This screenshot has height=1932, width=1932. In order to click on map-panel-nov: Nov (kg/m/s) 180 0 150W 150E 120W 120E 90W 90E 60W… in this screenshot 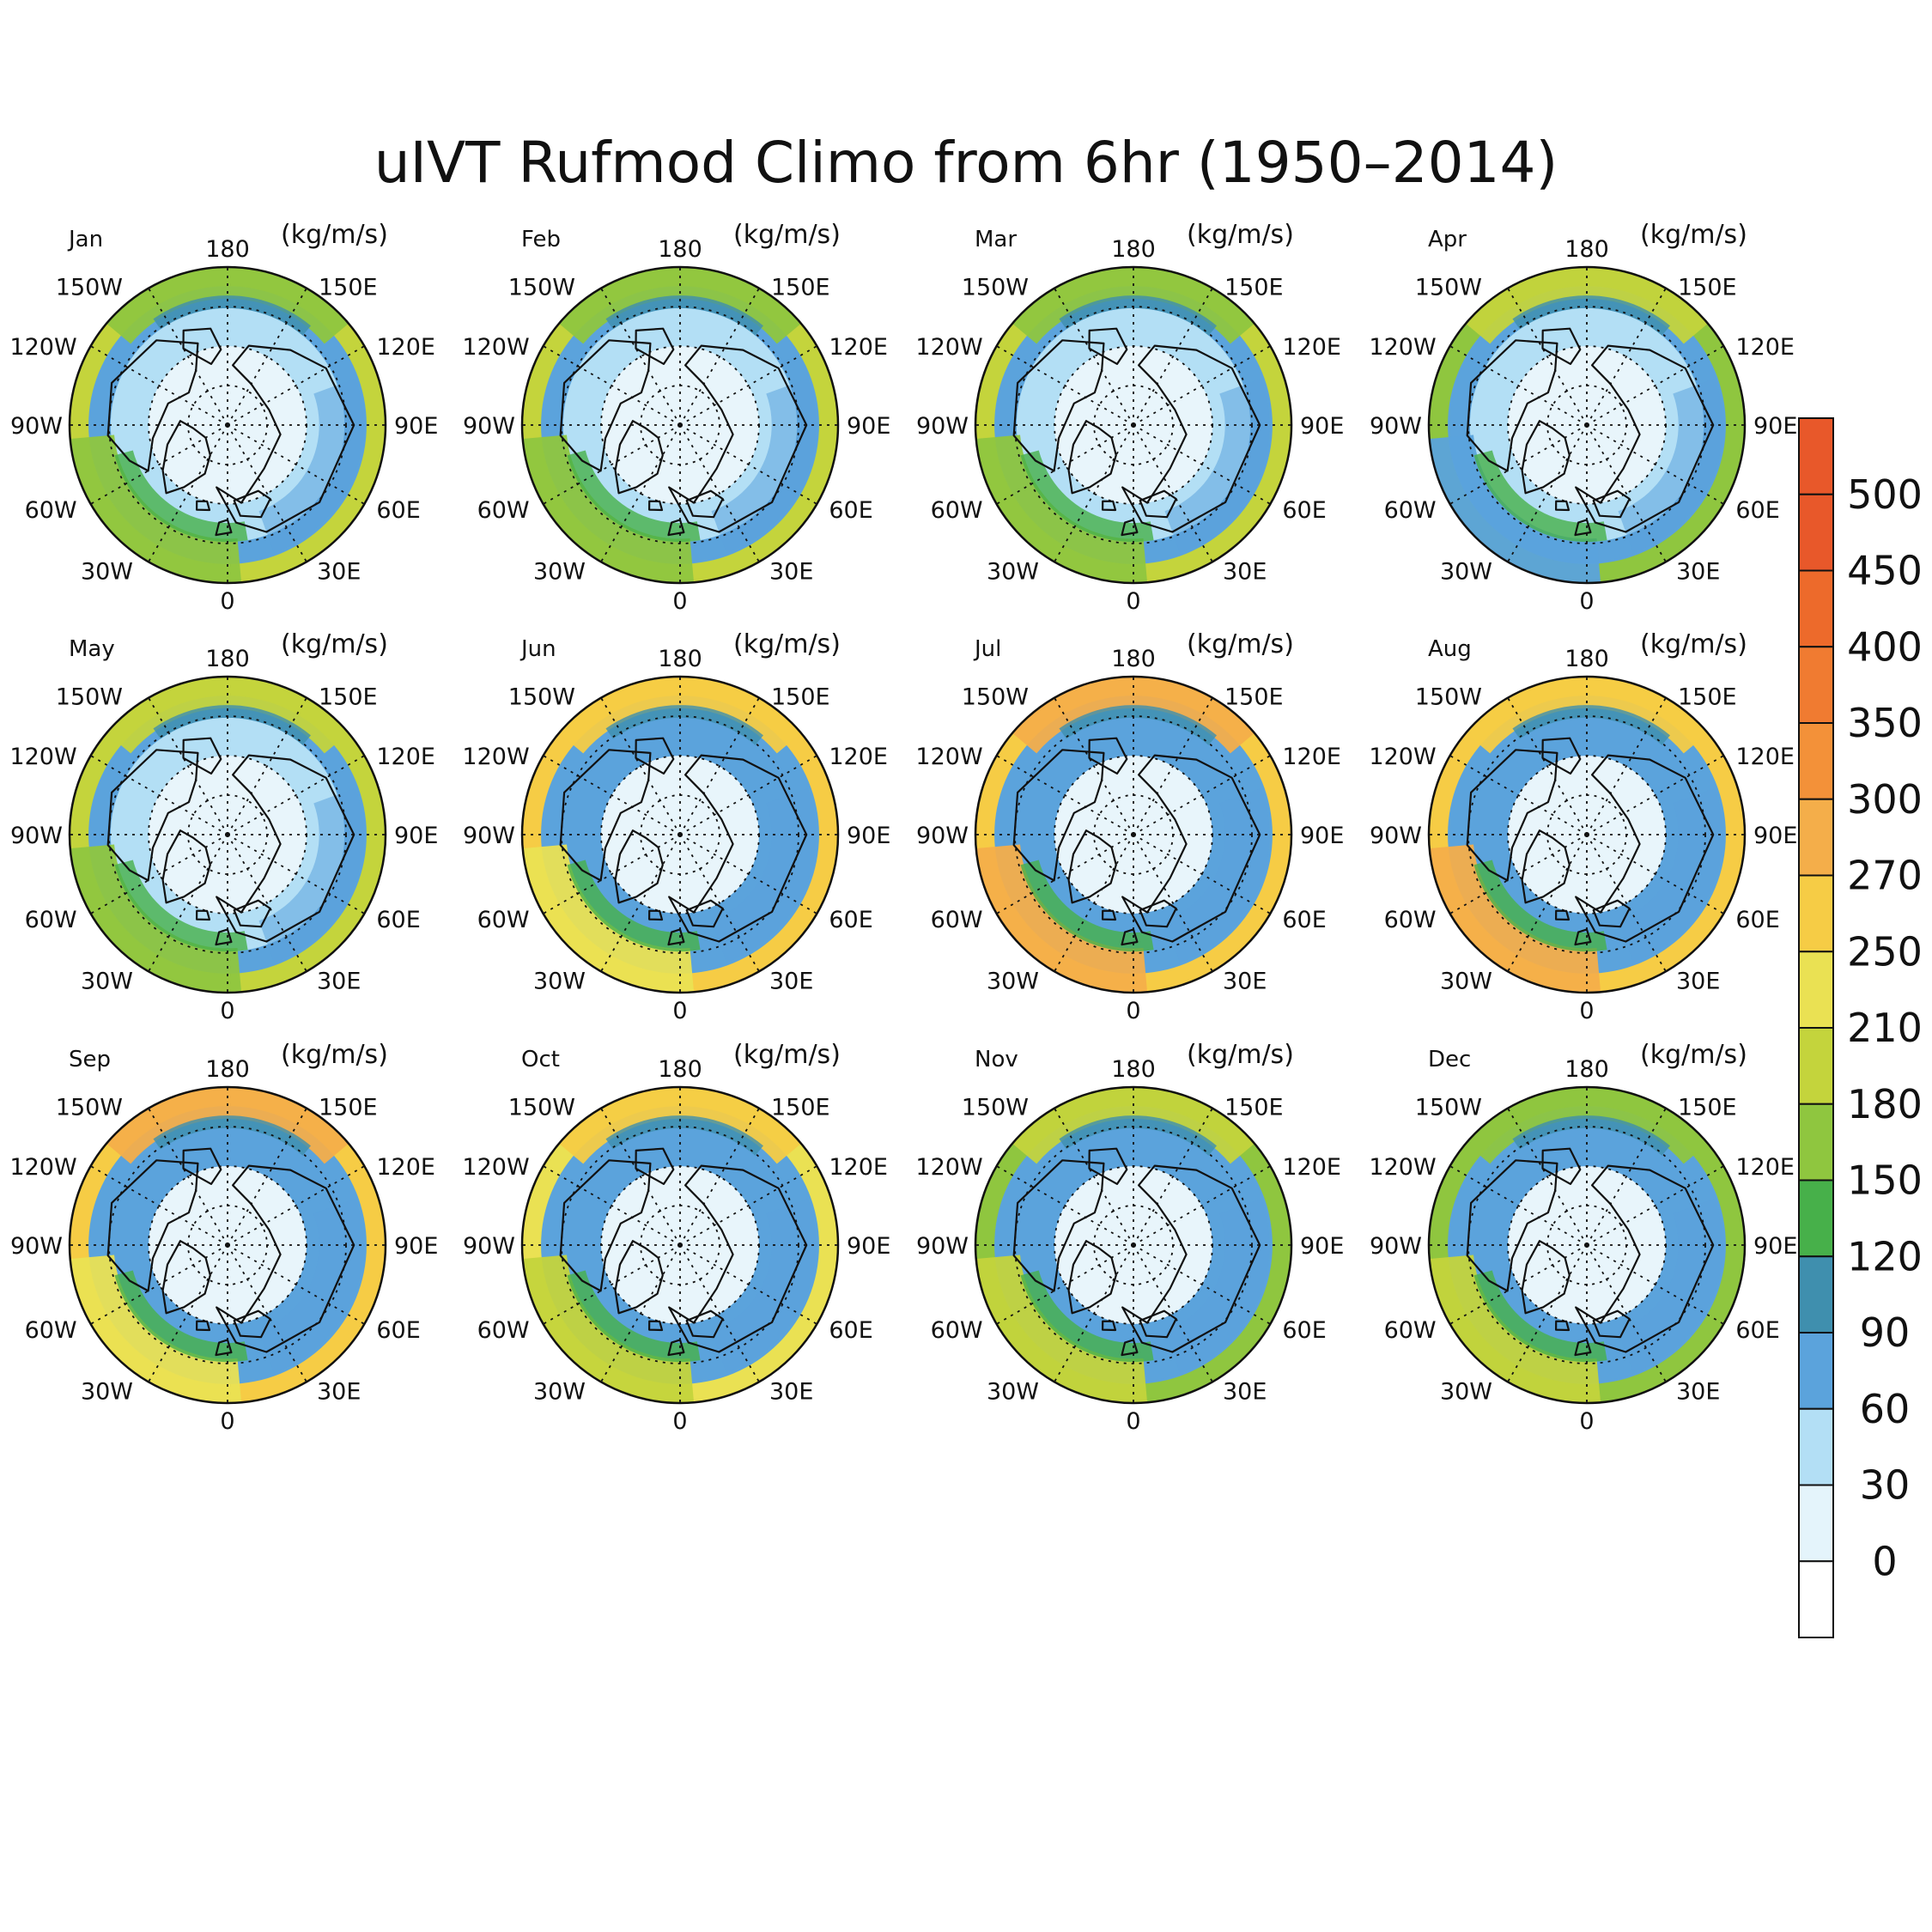, I will do `click(1129, 1237)`.